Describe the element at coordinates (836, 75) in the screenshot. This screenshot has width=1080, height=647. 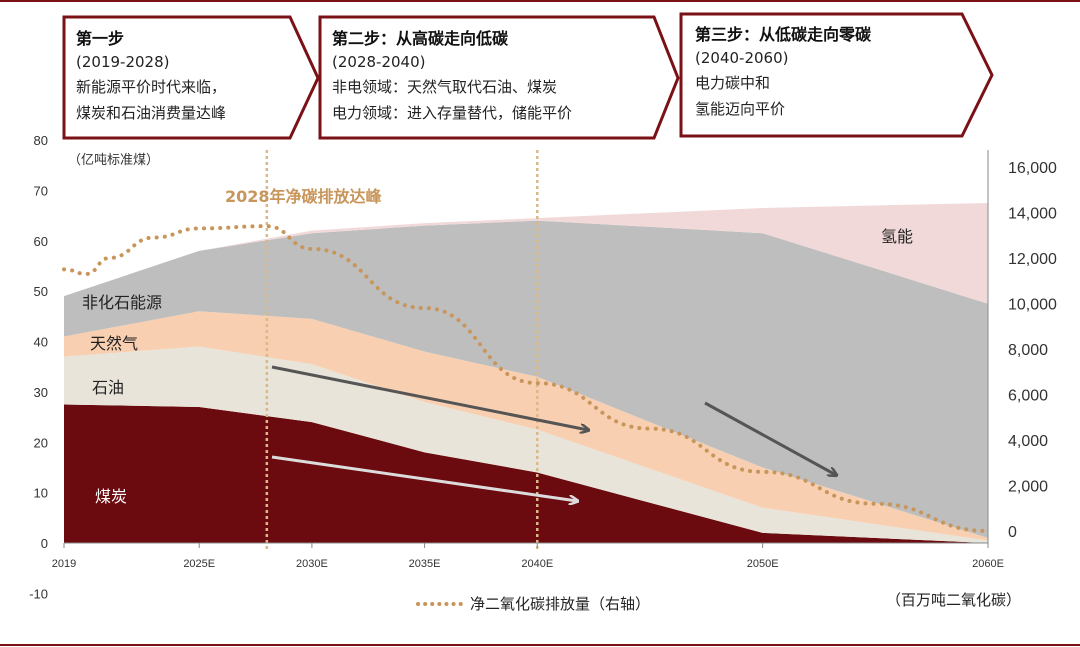
I see `phase-3-box: 第三步：从低碳走向零碳 (2040-2060) 电力碳中和 氢能迈向平价` at that location.